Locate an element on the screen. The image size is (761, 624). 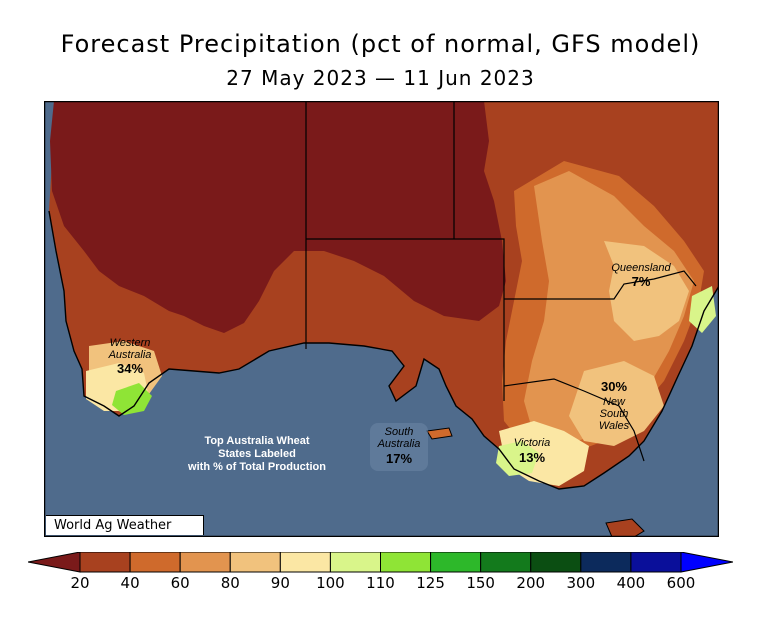
legend-tick-label: 80 is located at coordinates (230, 583).